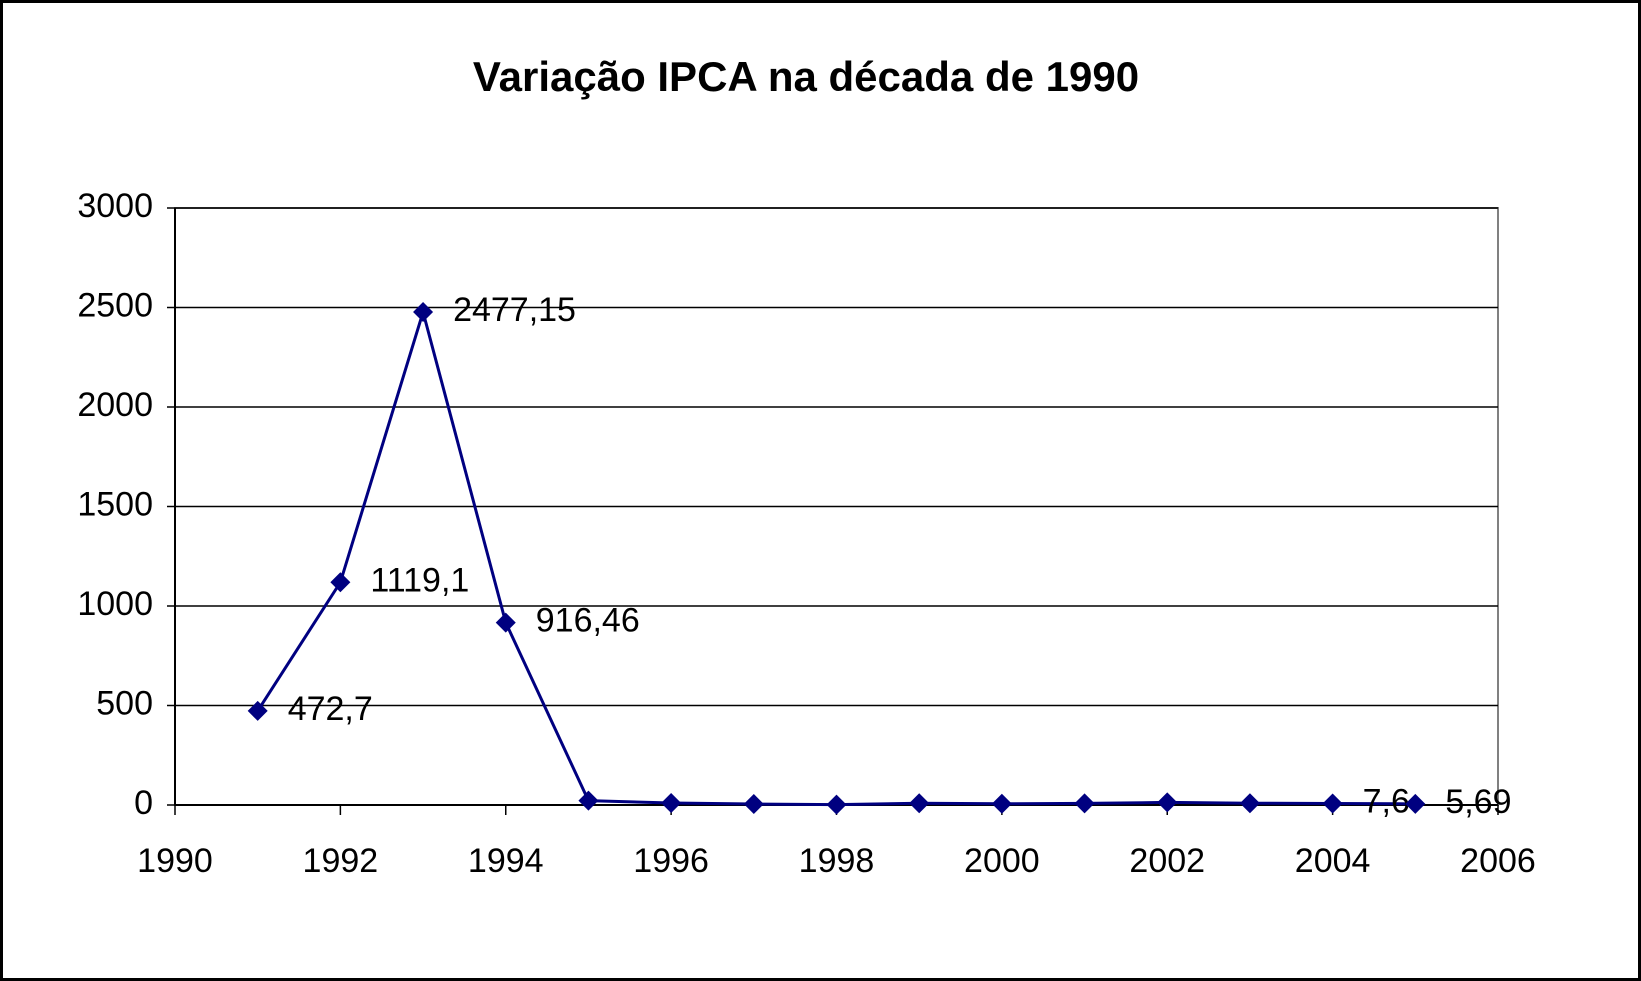  What do you see at coordinates (1386, 801) in the screenshot?
I see `data-label: 7,6` at bounding box center [1386, 801].